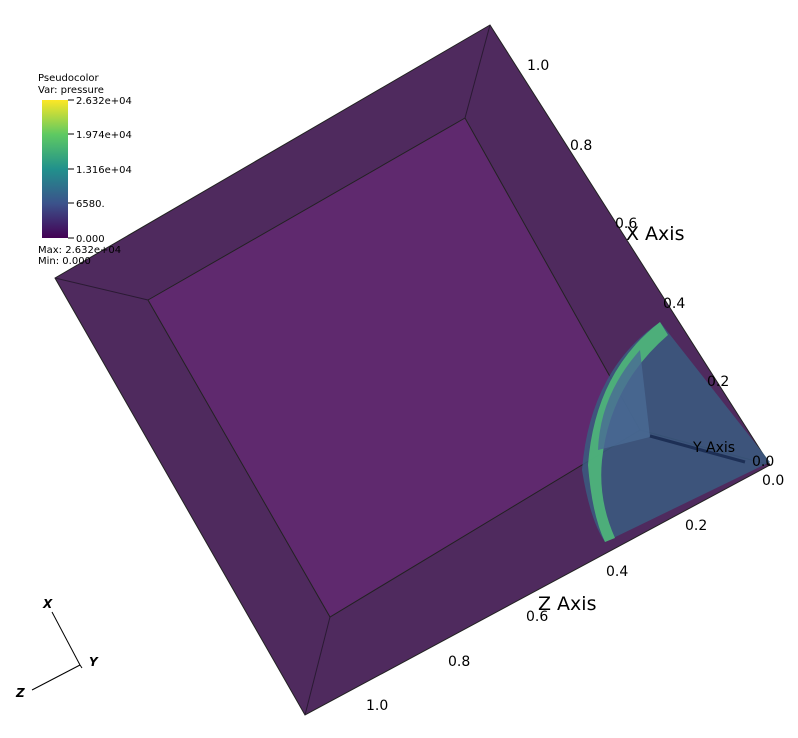  I want to click on triad-lines, so click(57, 651).